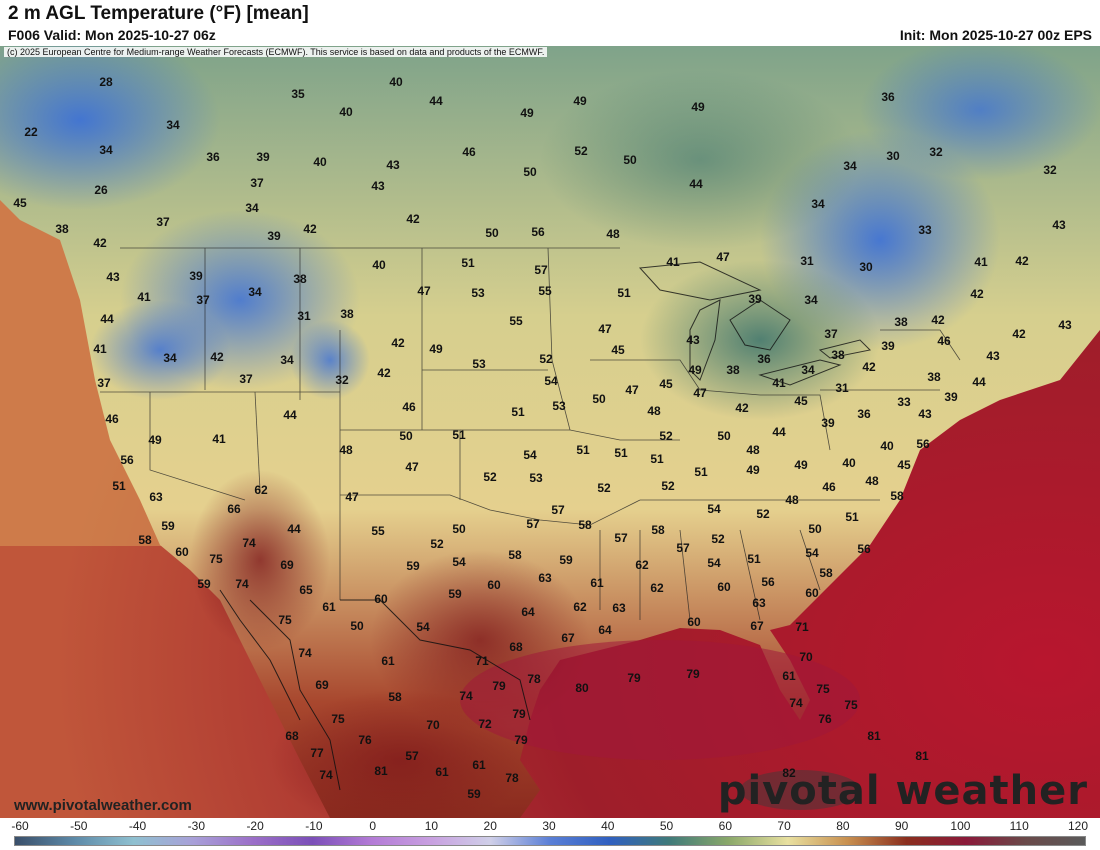 Image resolution: width=1100 pixels, height=850 pixels. I want to click on color-scale-tick: -60, so click(20, 826).